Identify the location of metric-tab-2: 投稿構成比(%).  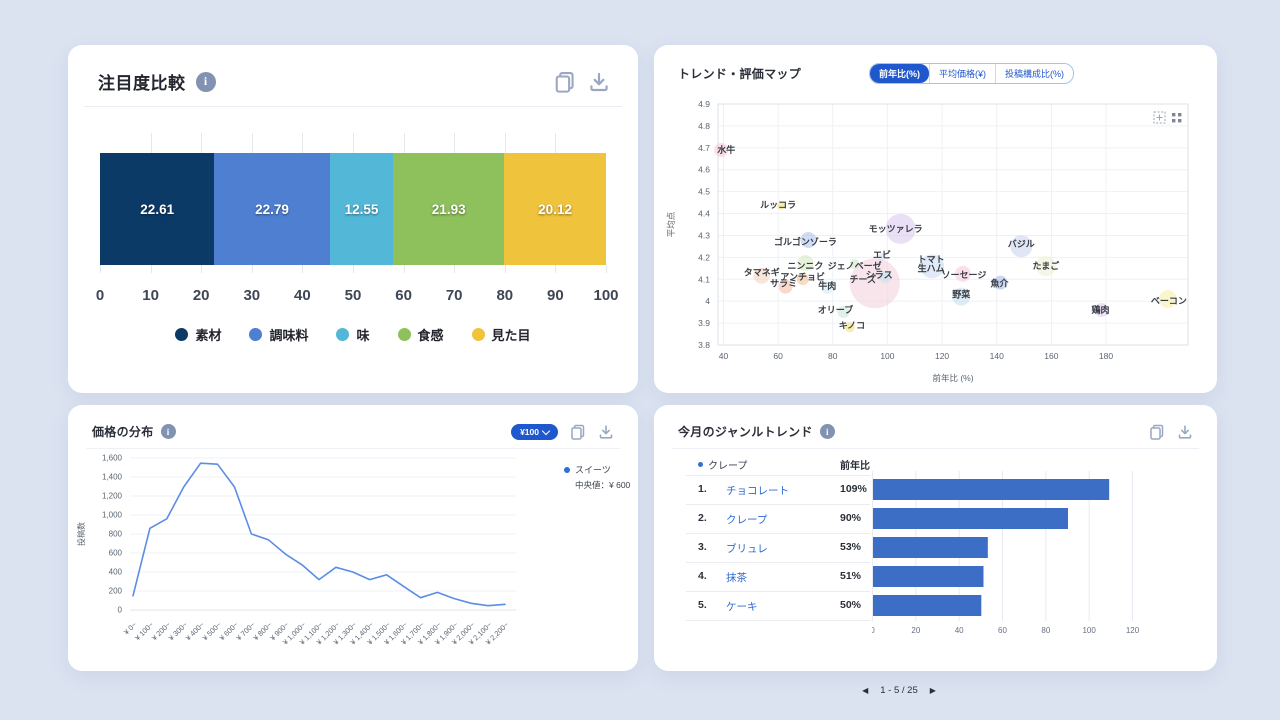
(1035, 74).